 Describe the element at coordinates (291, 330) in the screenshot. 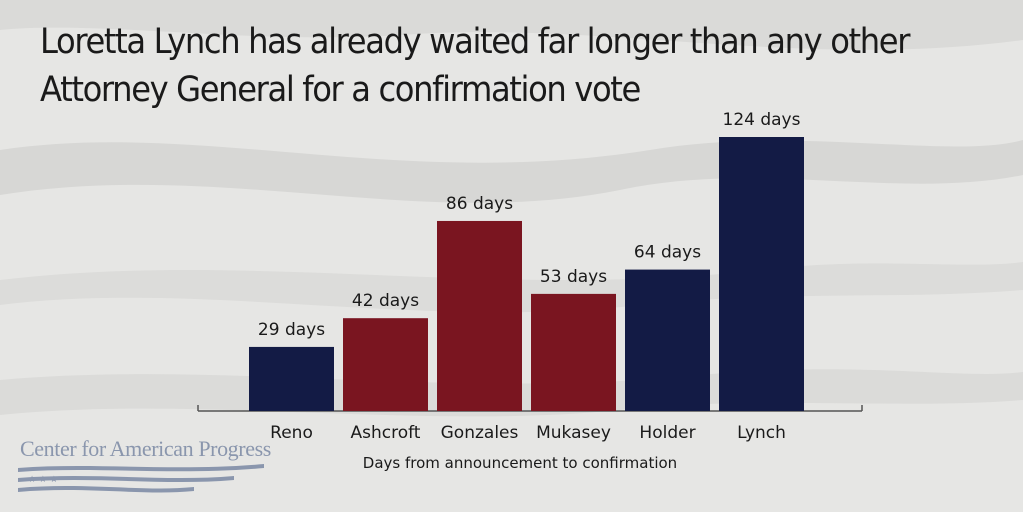

I see `data-label-reno: 29 days` at that location.